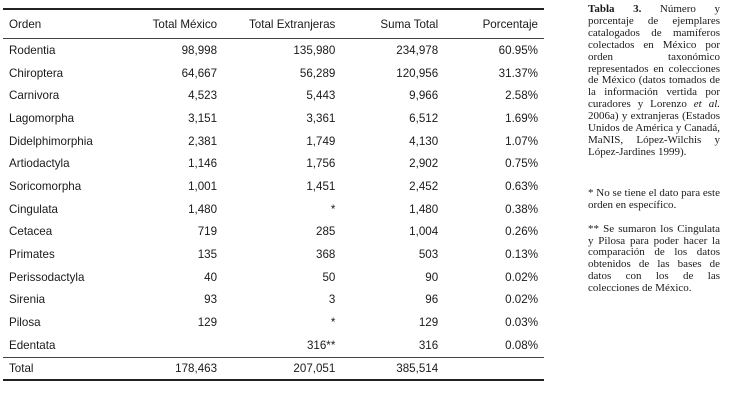 This screenshot has width=731, height=400. What do you see at coordinates (521, 118) in the screenshot?
I see `cell-porcentaje: 1.69%` at bounding box center [521, 118].